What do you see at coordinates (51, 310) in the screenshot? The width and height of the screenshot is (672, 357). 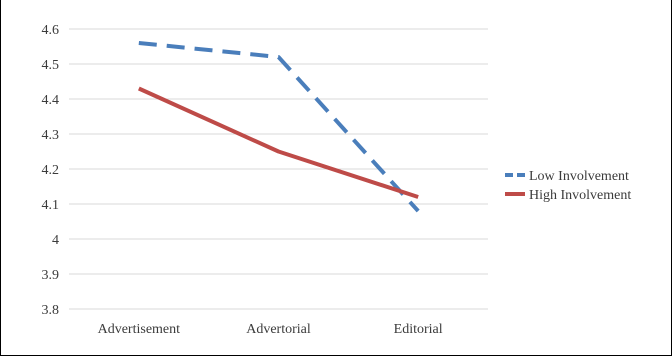 I see `y-tick-label: 3.8` at bounding box center [51, 310].